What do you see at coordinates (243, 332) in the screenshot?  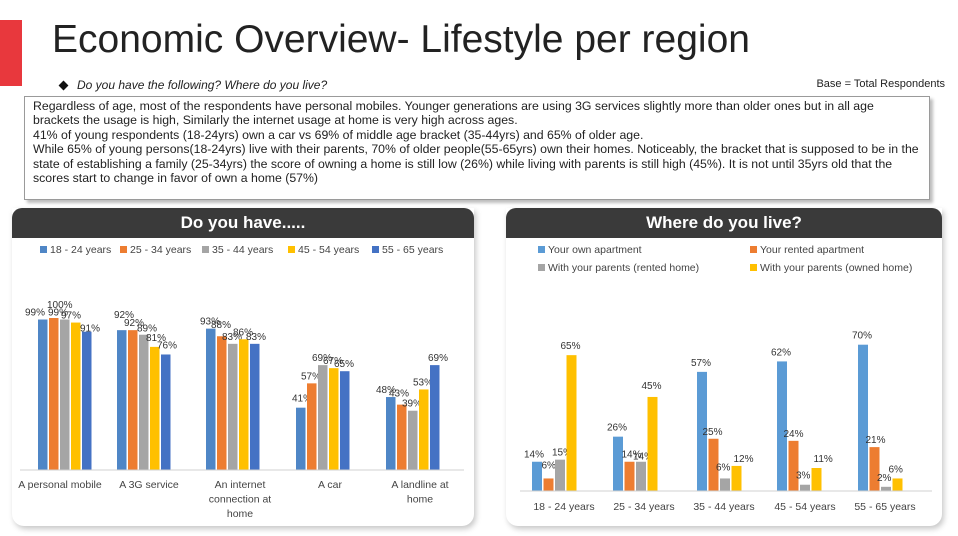 I see `data-label: 86%` at bounding box center [243, 332].